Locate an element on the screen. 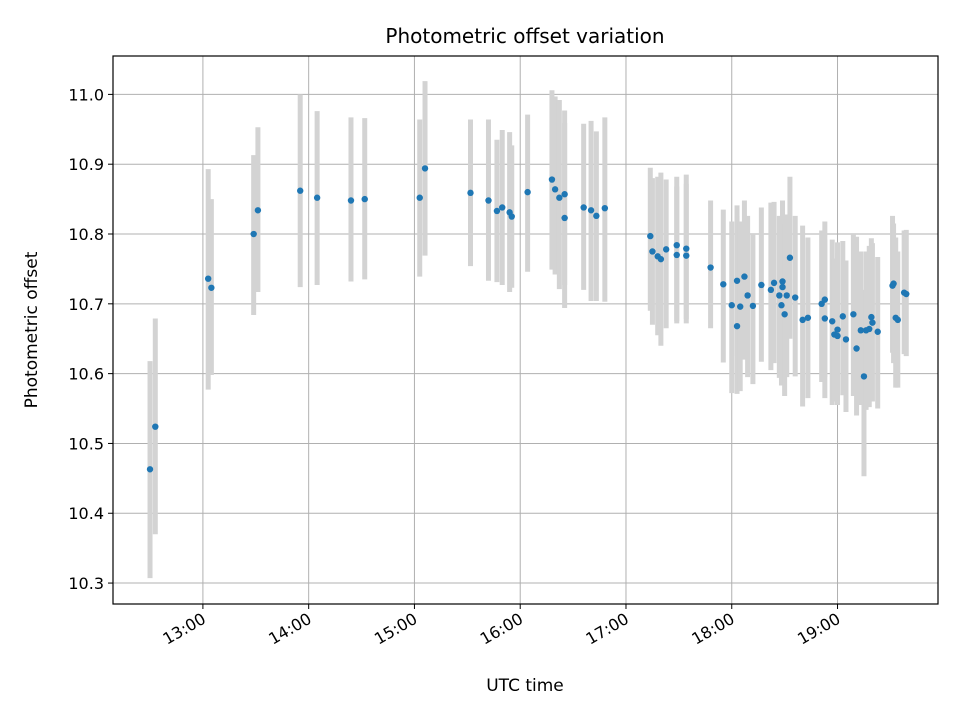 This screenshot has height=720, width=960. x-tick-label: 17:00 is located at coordinates (607, 629).